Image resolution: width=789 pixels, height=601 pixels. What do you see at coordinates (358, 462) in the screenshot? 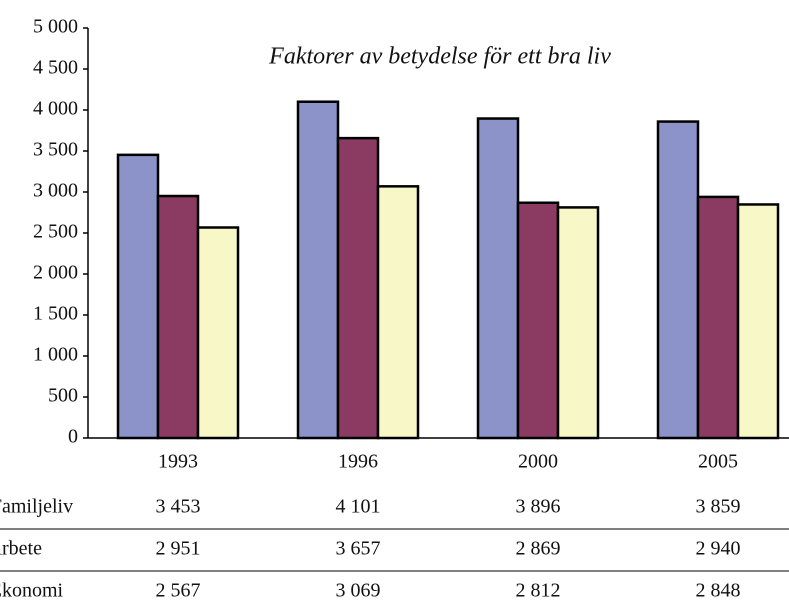
I see `x-tick-label: 1996` at bounding box center [358, 462].